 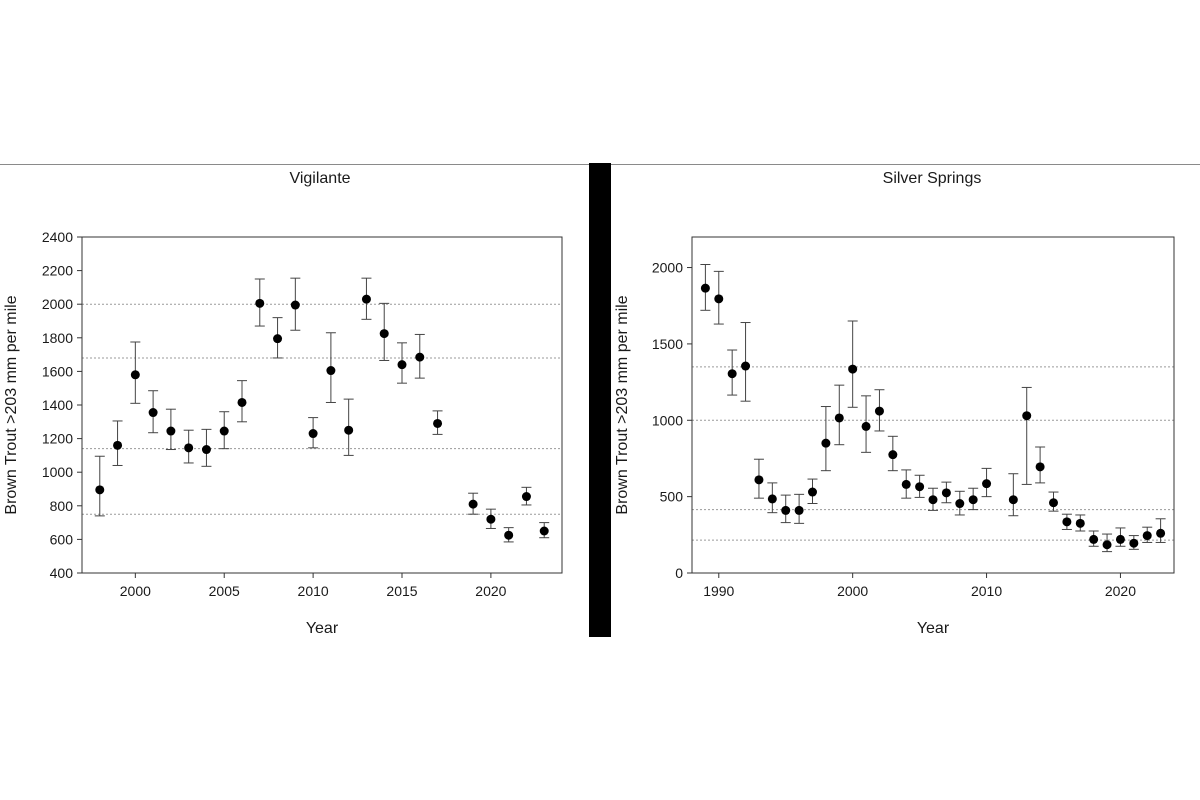 What do you see at coordinates (57, 338) in the screenshot?
I see `y-tick-label: 1800` at bounding box center [57, 338].